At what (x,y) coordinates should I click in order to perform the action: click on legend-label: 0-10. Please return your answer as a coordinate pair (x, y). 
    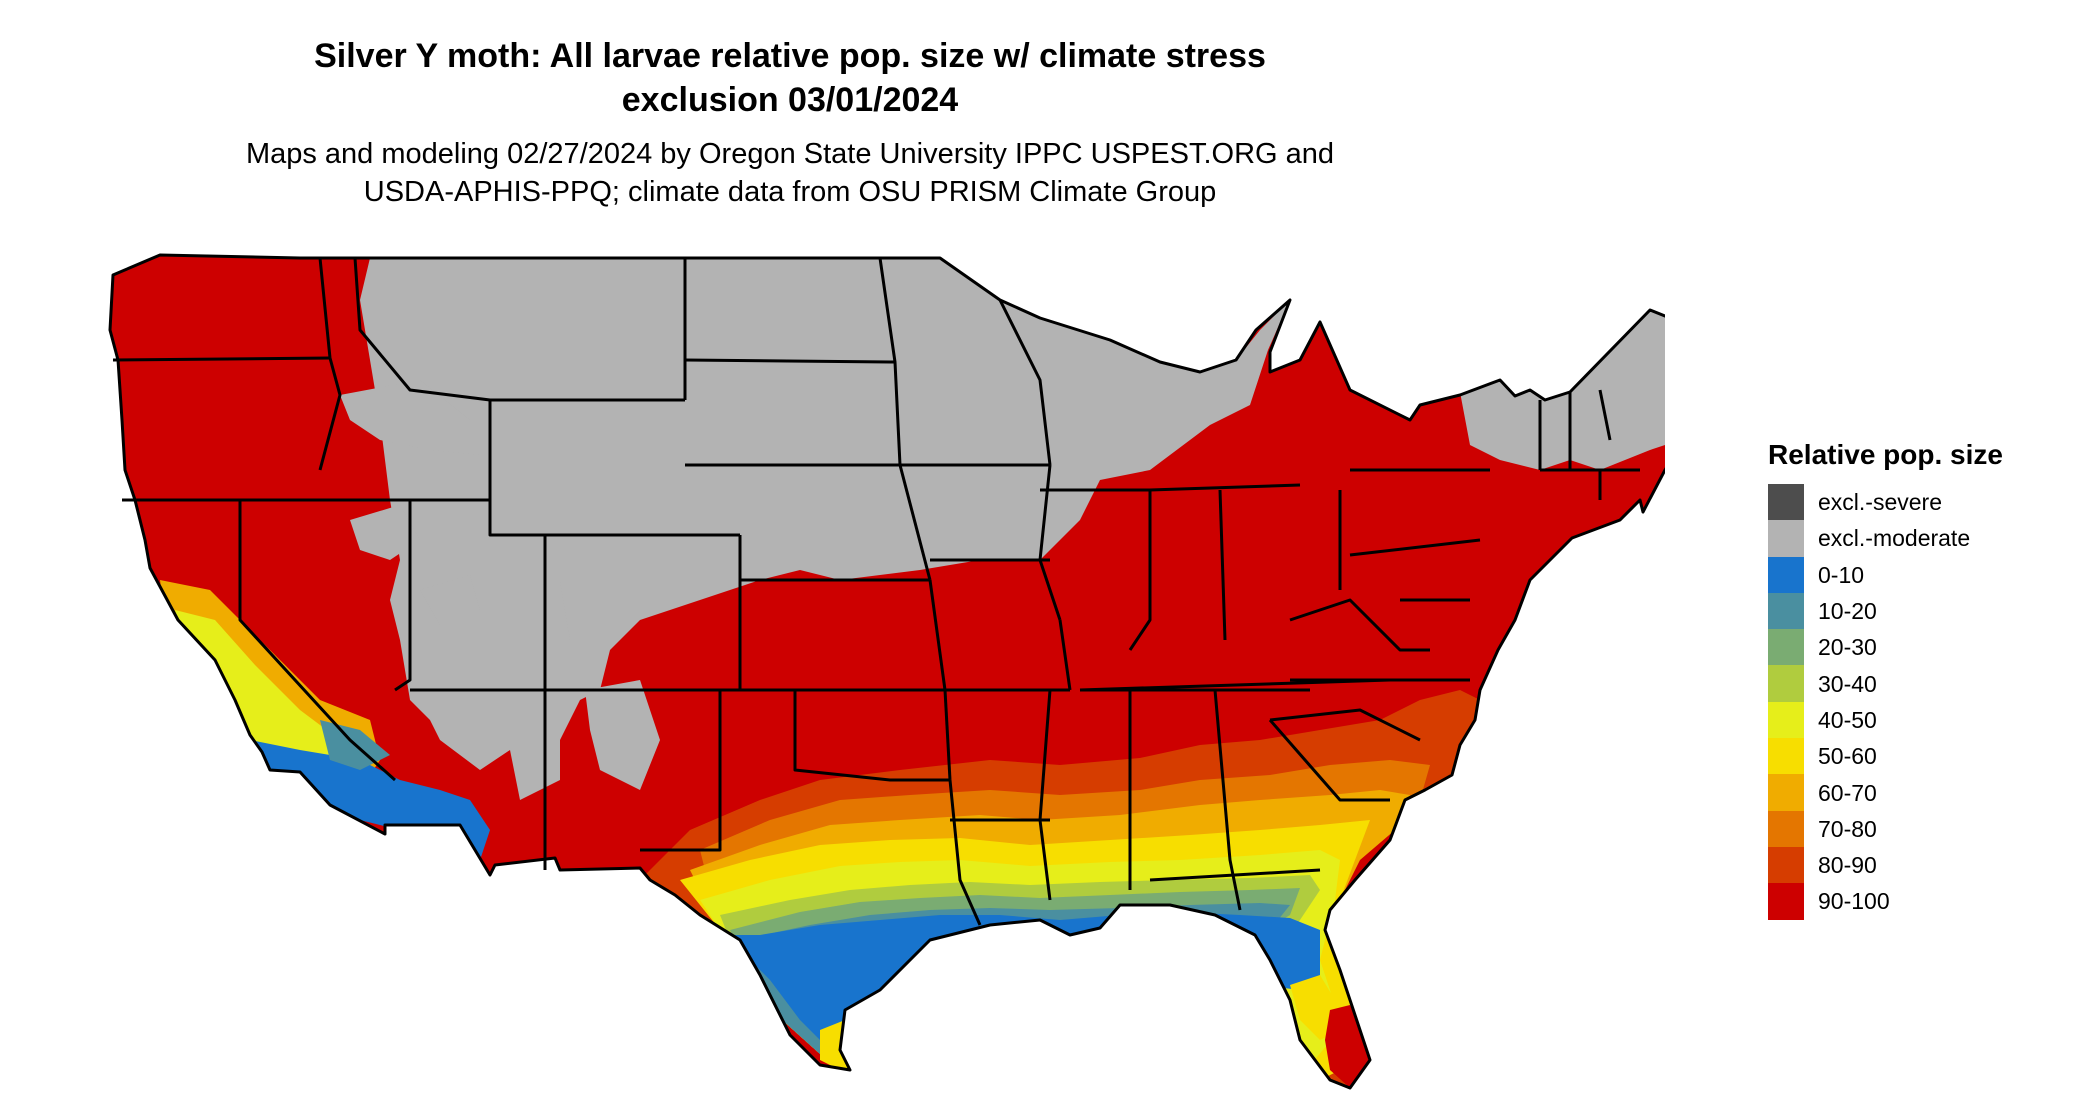
    Looking at the image, I should click on (1841, 574).